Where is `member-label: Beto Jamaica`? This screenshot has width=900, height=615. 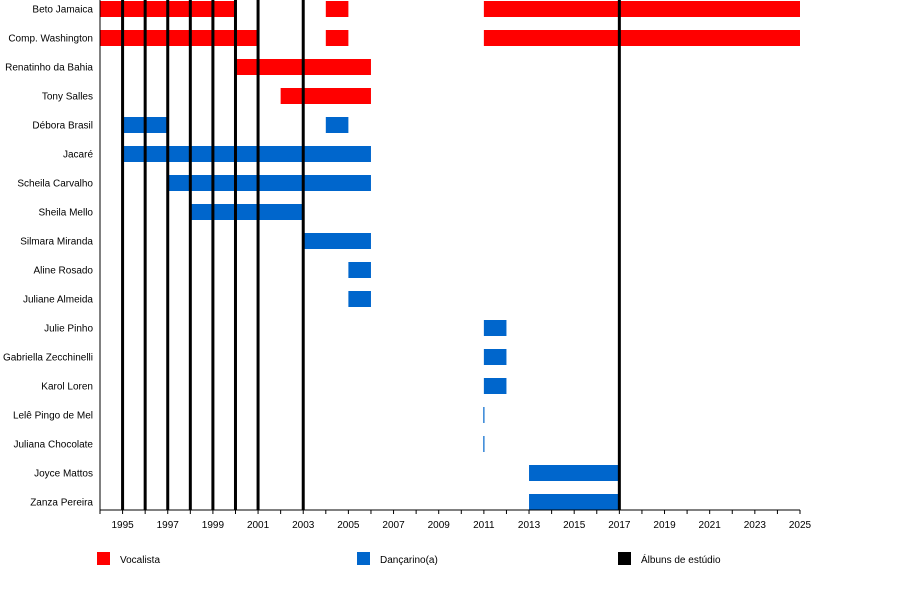 member-label: Beto Jamaica is located at coordinates (62, 10).